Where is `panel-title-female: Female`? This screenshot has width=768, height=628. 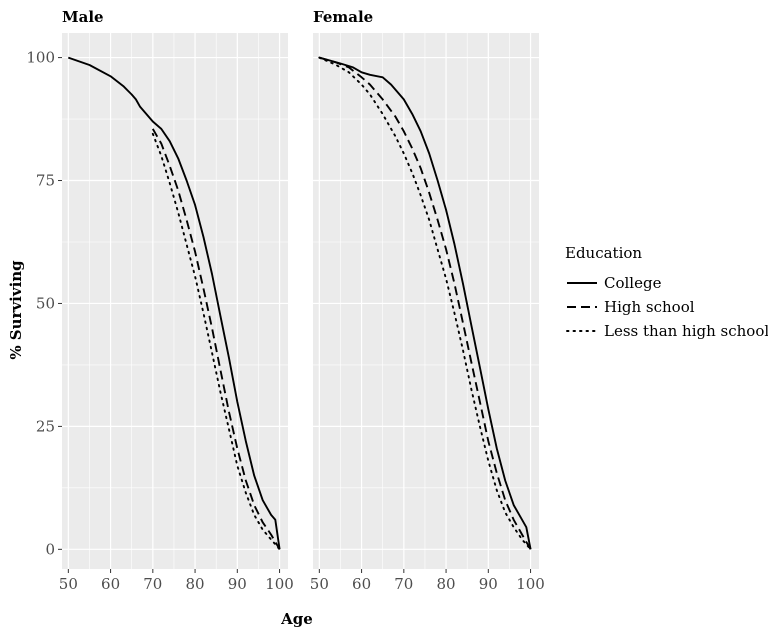
panel-title-female: Female is located at coordinates (343, 17).